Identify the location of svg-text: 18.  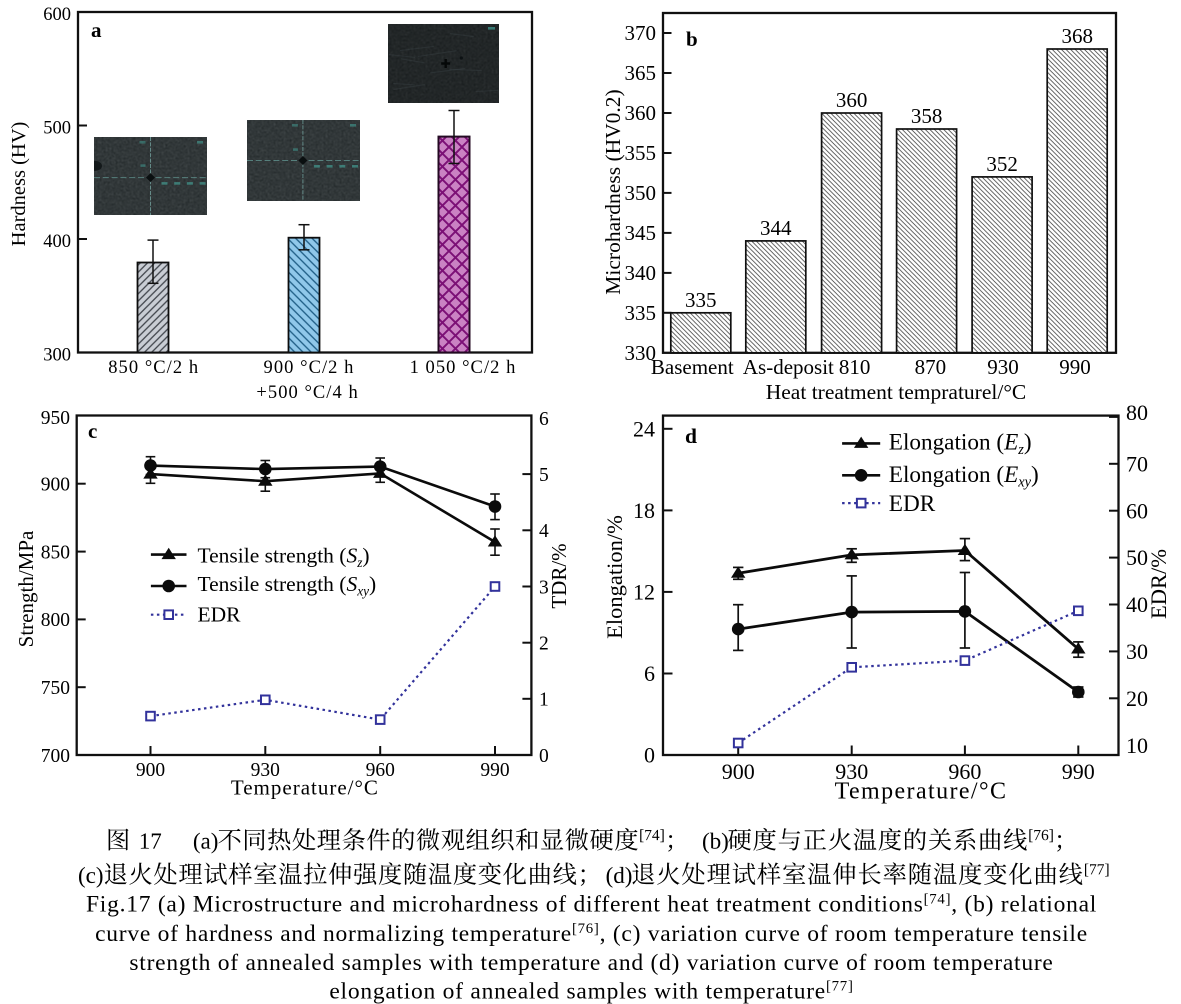
(644, 510).